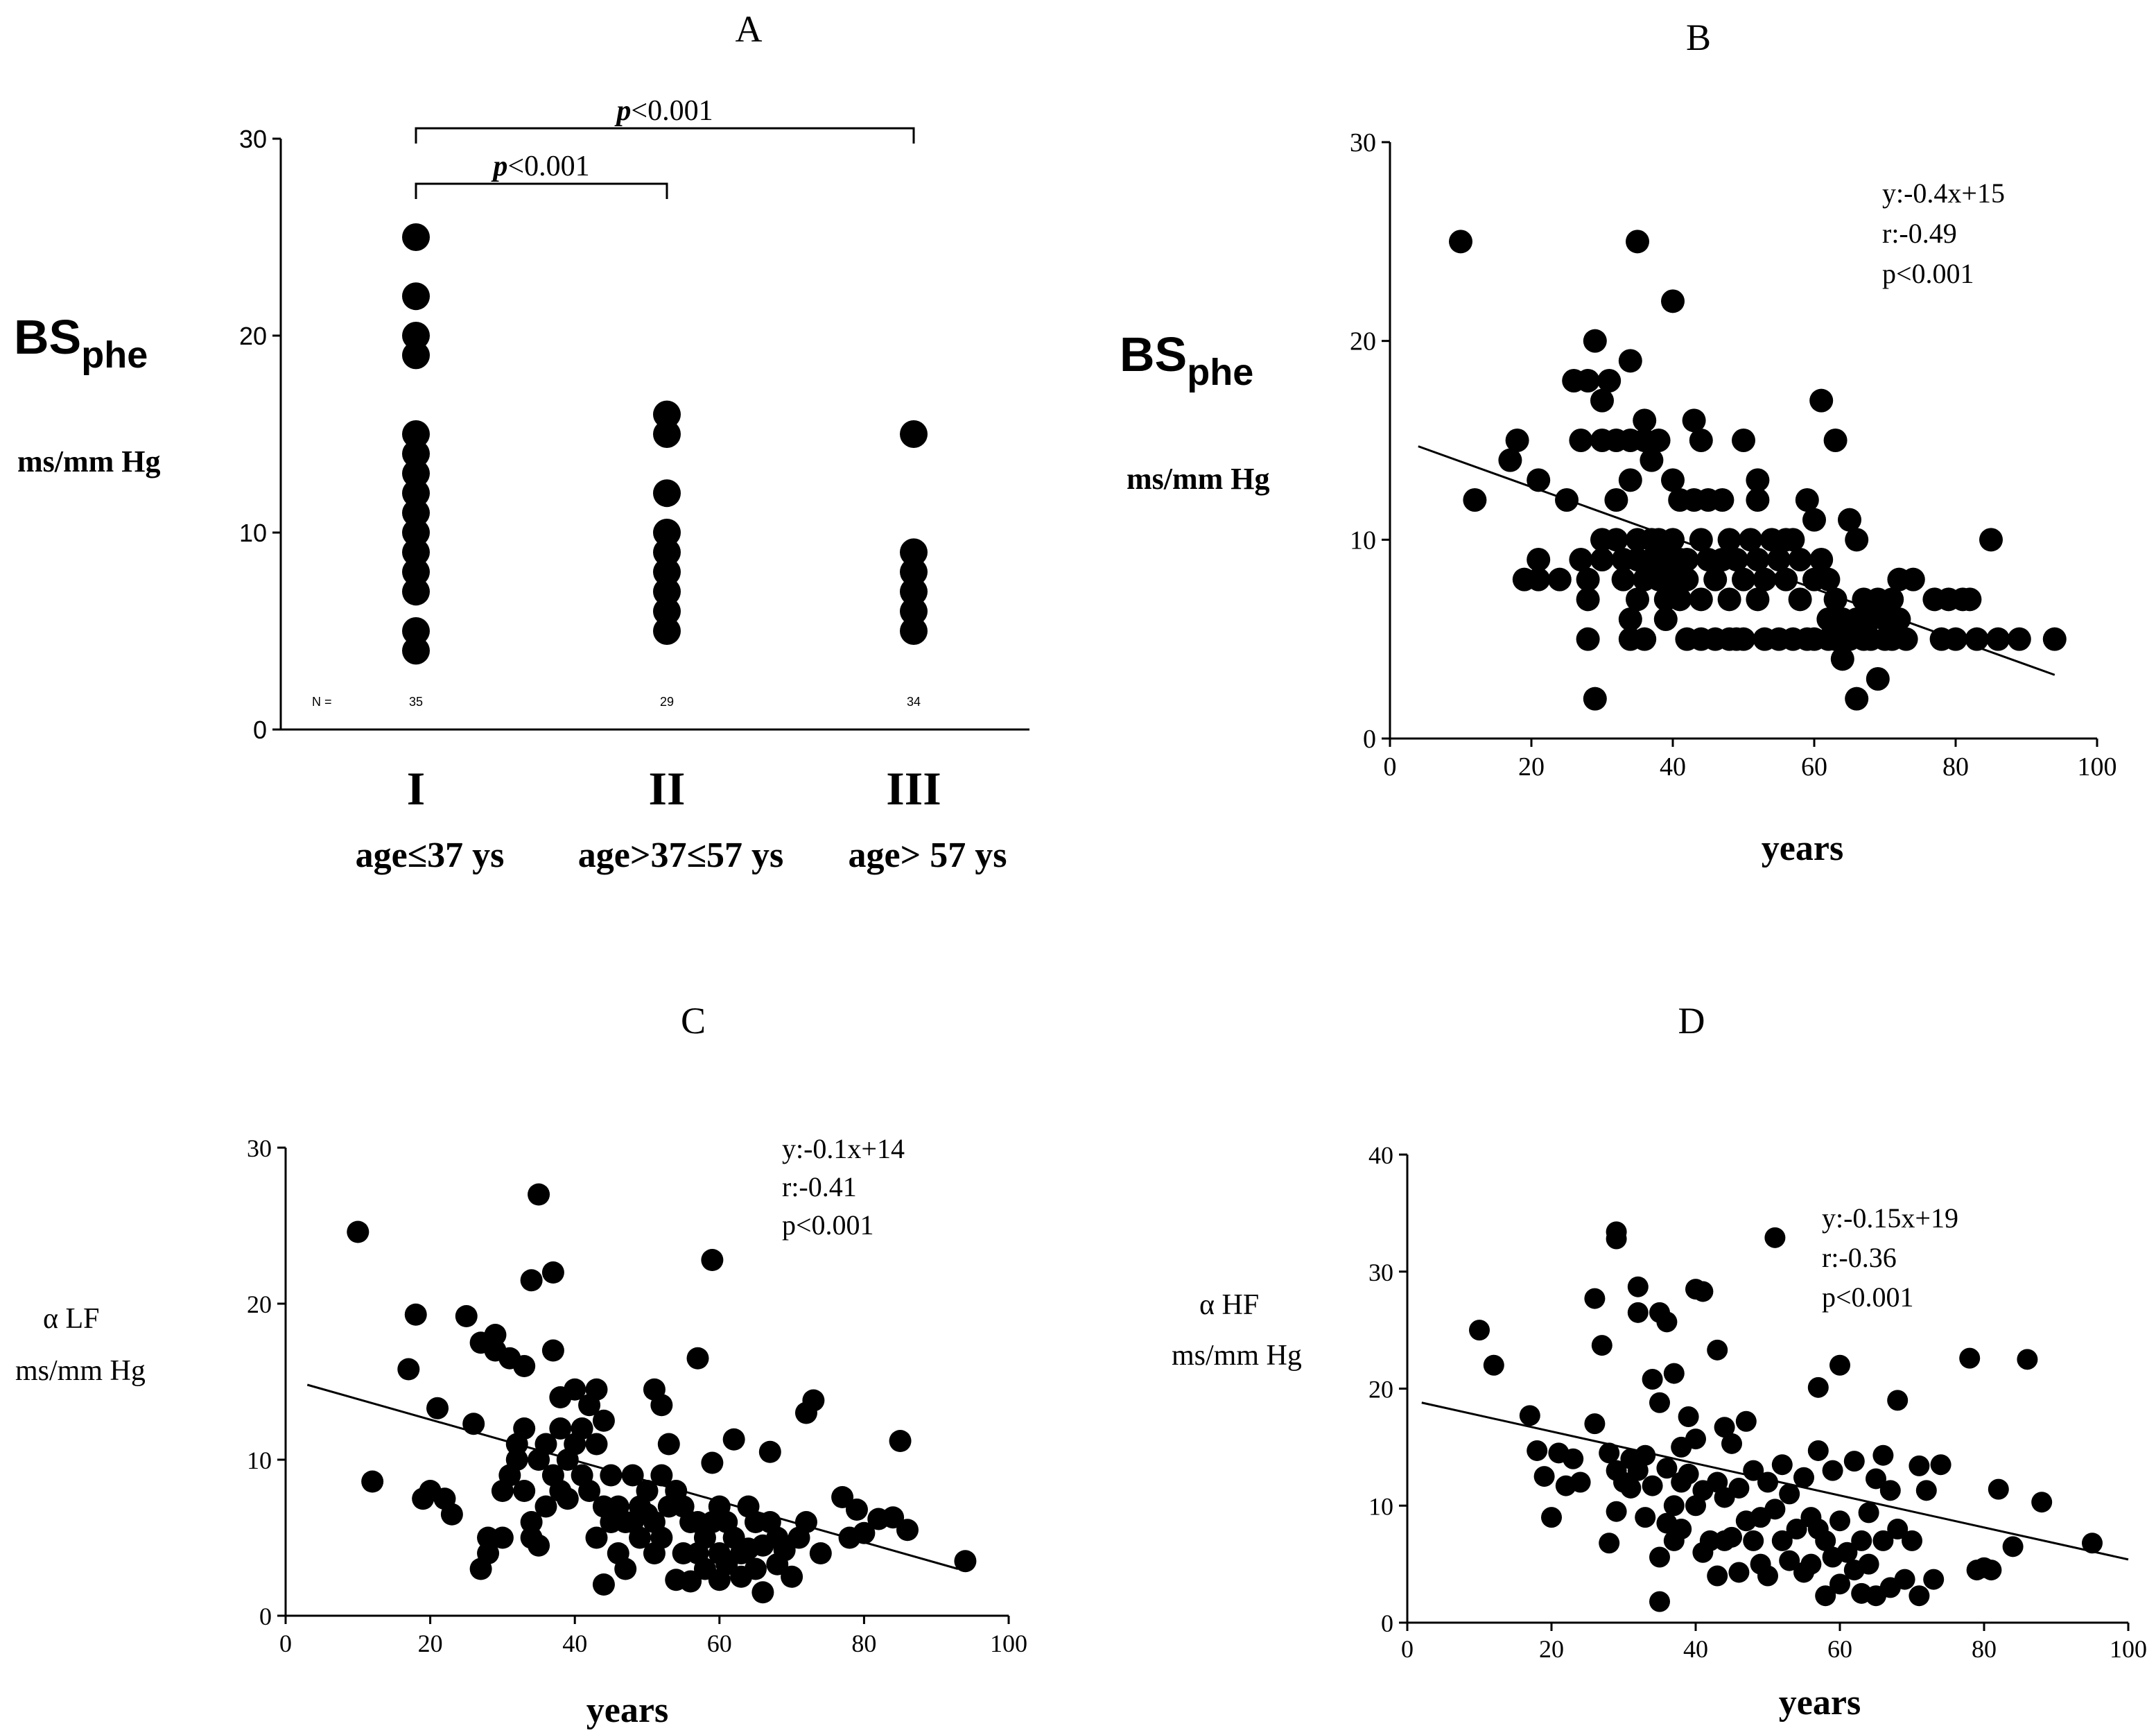 The image size is (2156, 1735). What do you see at coordinates (81, 343) in the screenshot?
I see `panel-a-ylabel: BSphe` at bounding box center [81, 343].